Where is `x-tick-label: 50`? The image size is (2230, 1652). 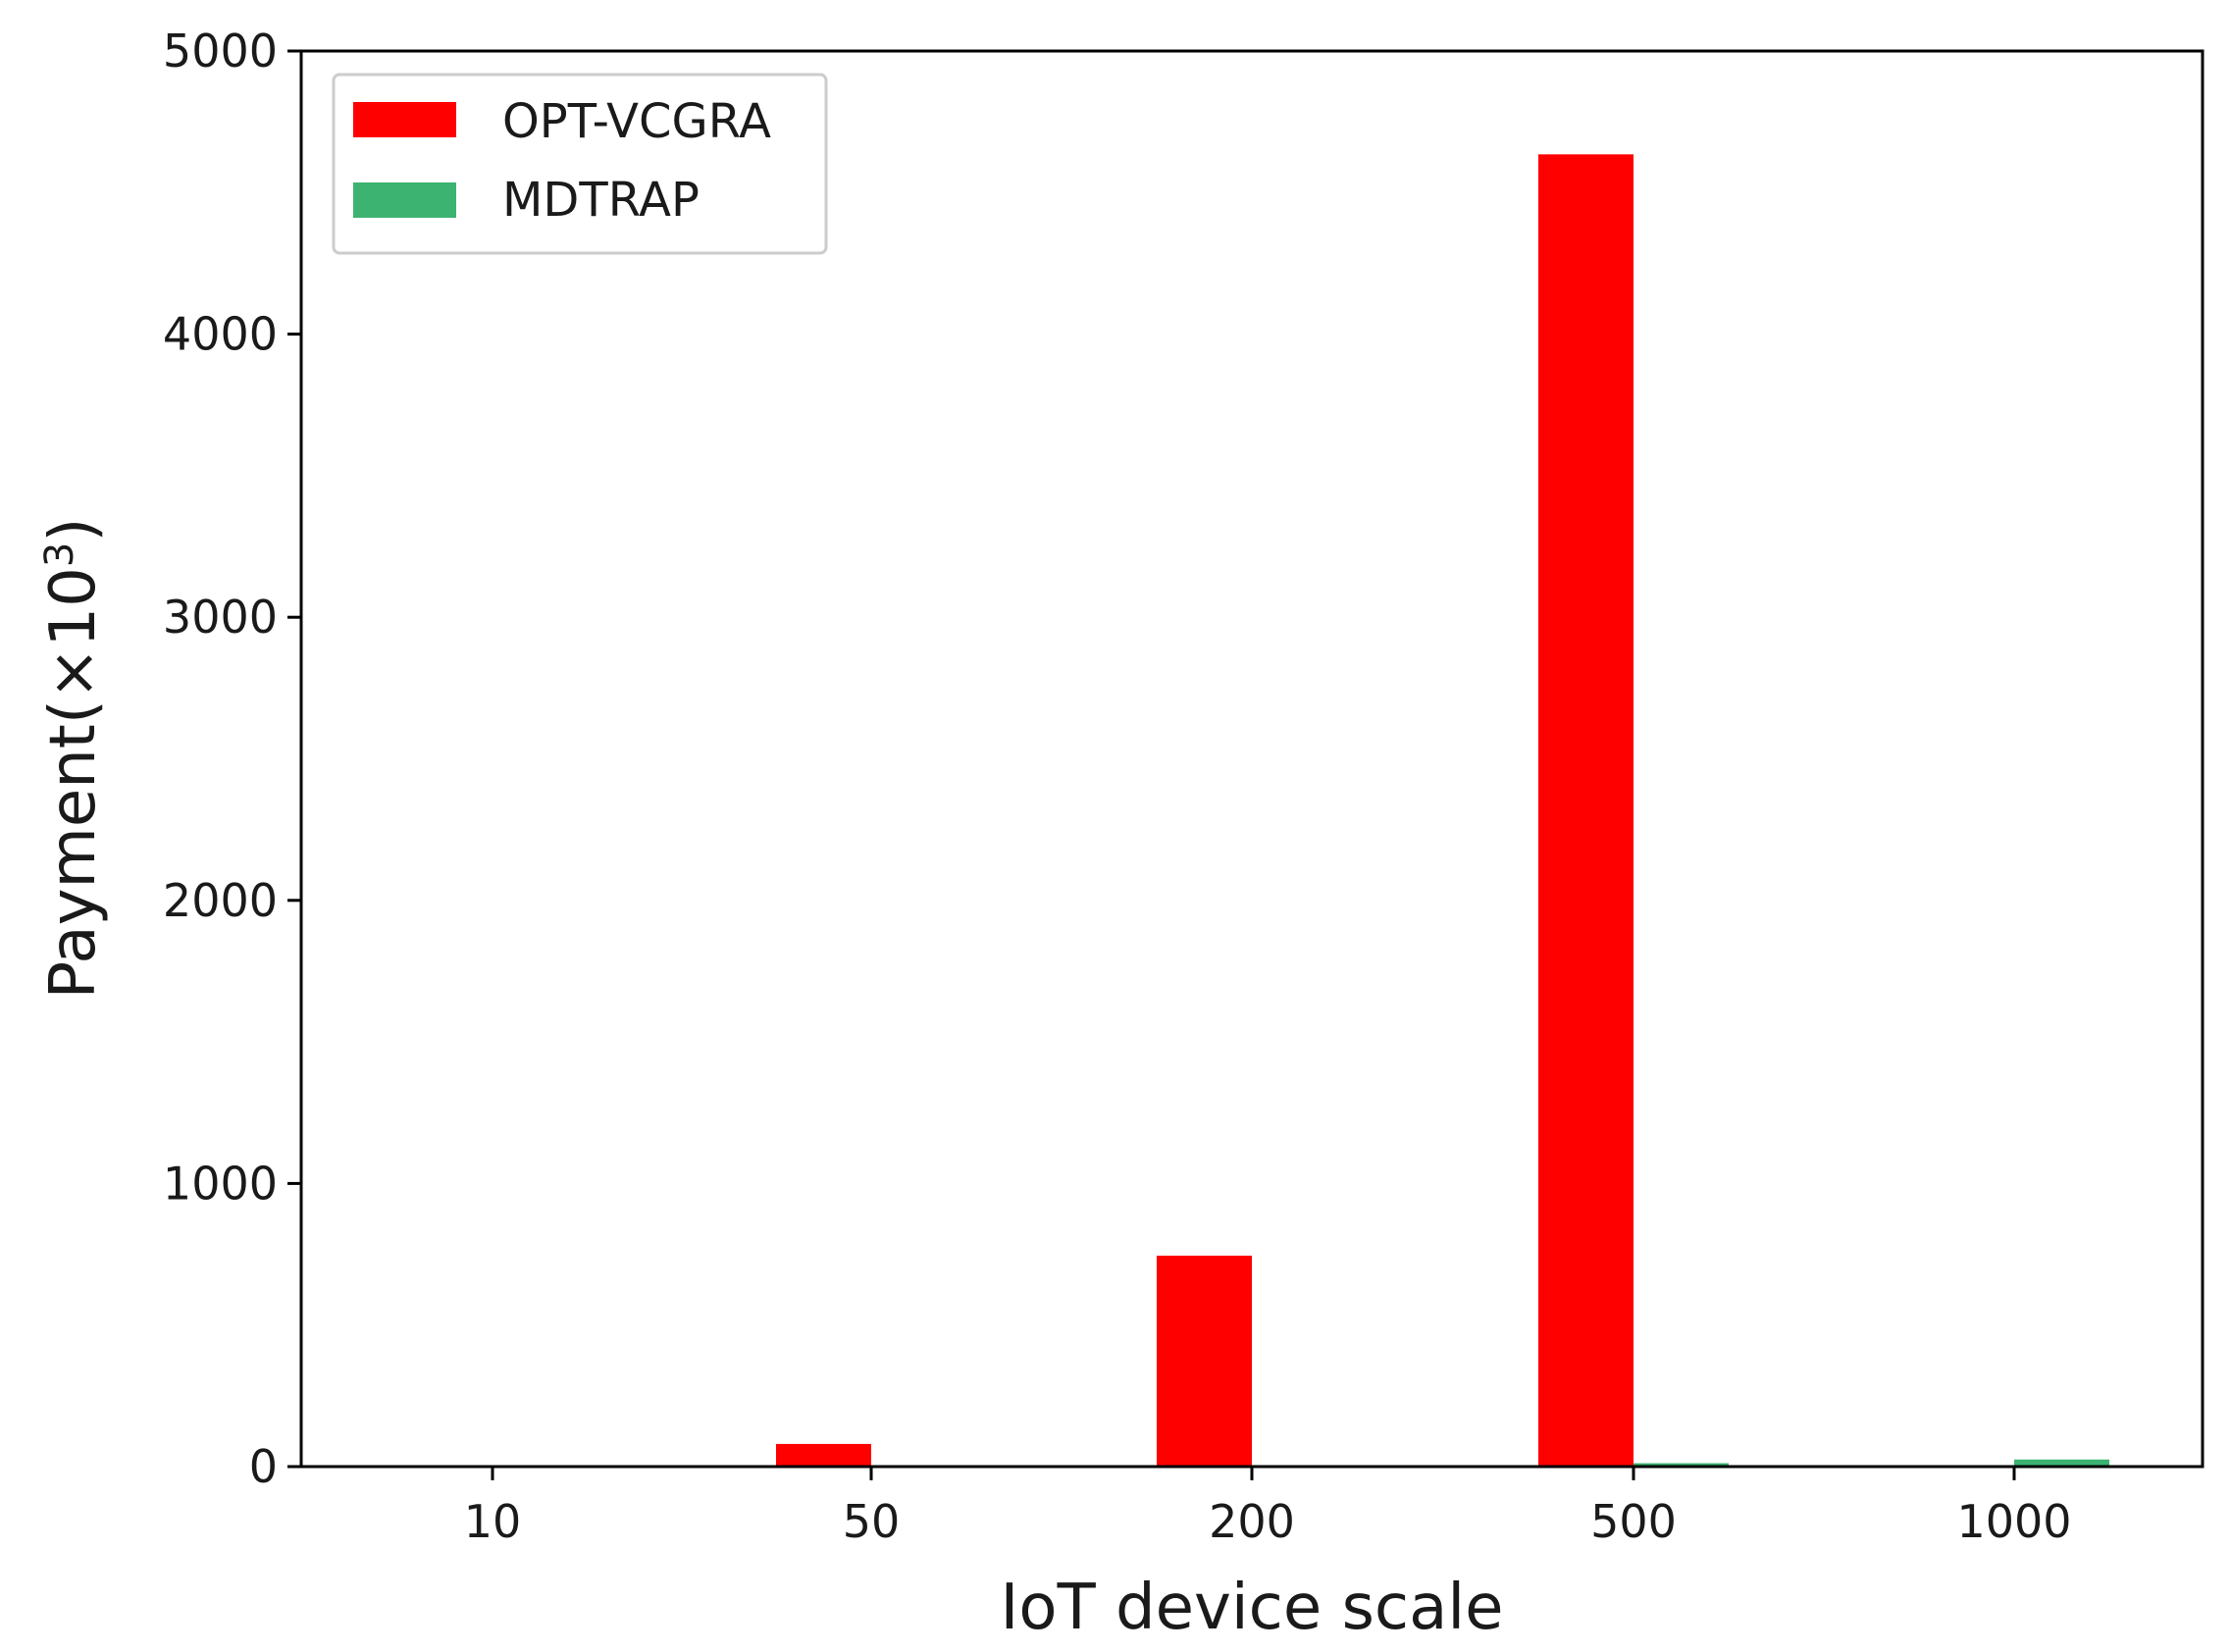 x-tick-label: 50 is located at coordinates (872, 1521).